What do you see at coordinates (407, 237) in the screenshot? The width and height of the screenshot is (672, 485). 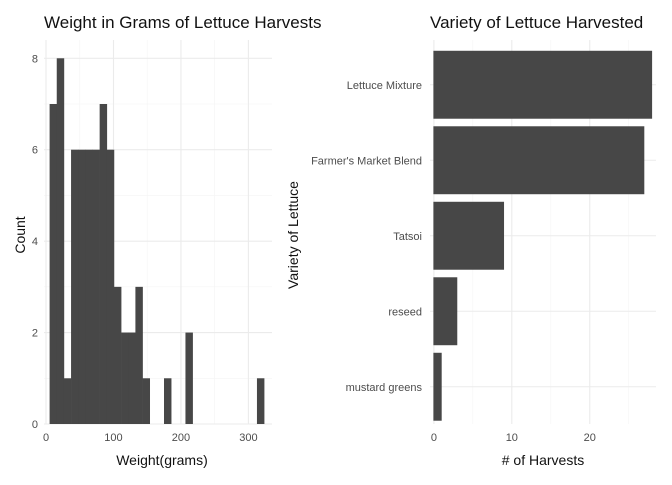 I see `bar-chart-category-label: Tatsoi` at bounding box center [407, 237].